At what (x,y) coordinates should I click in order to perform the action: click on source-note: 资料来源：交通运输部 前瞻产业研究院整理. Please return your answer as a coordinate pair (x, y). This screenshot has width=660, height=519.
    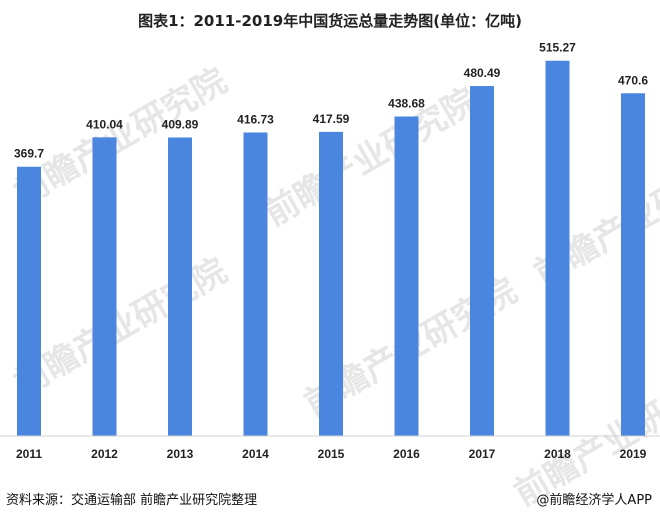
    Looking at the image, I should click on (132, 500).